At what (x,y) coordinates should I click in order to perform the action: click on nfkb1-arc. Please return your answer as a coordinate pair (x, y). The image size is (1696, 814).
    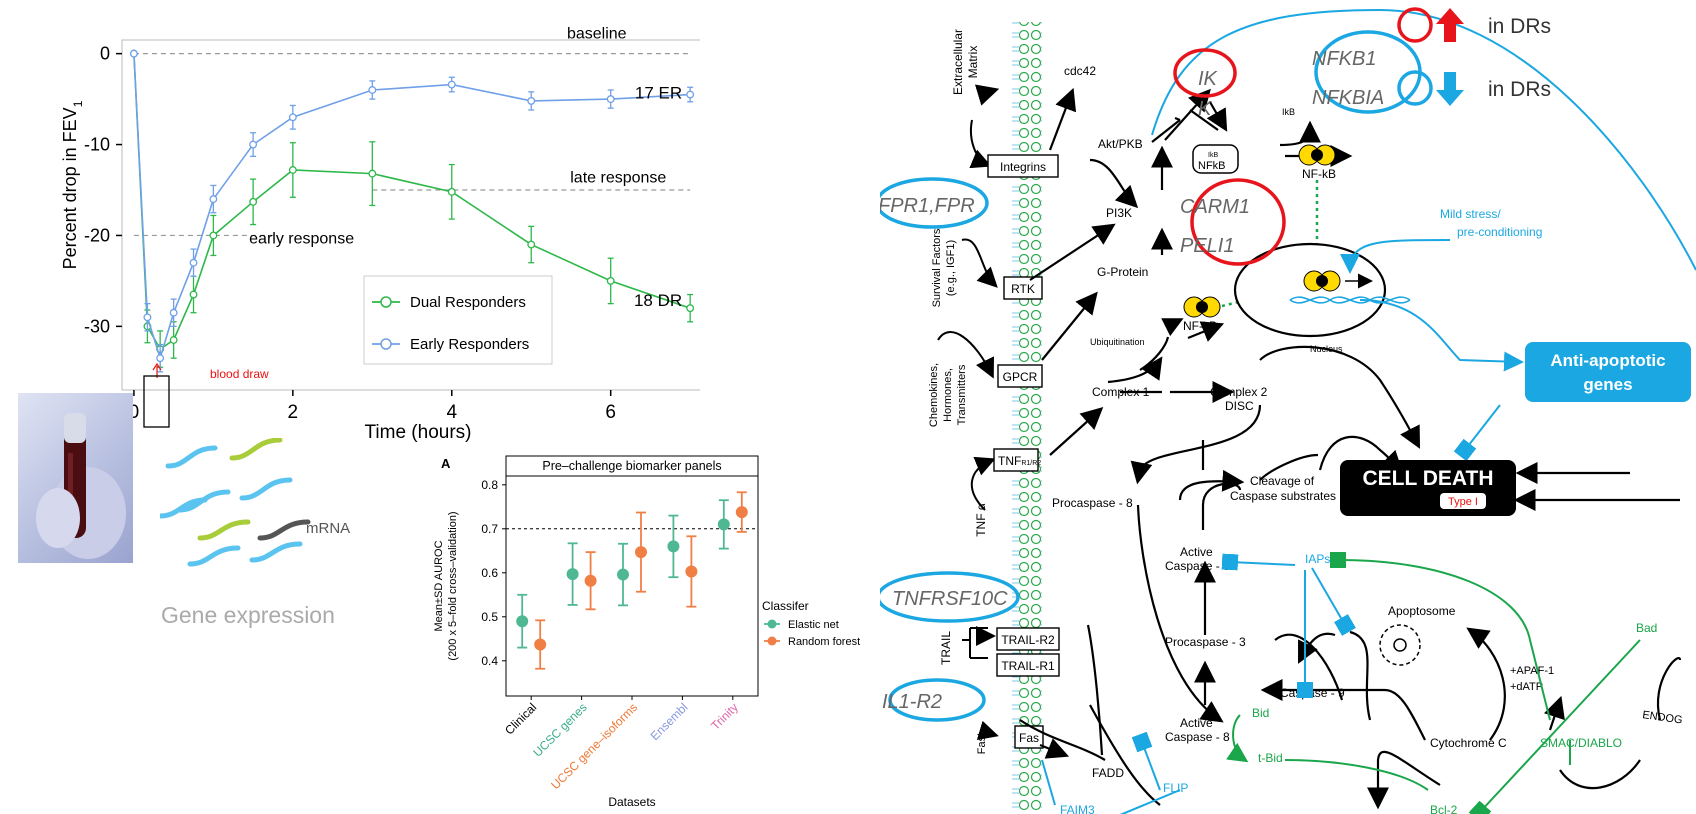
    Looking at the image, I should click on (1423, 139).